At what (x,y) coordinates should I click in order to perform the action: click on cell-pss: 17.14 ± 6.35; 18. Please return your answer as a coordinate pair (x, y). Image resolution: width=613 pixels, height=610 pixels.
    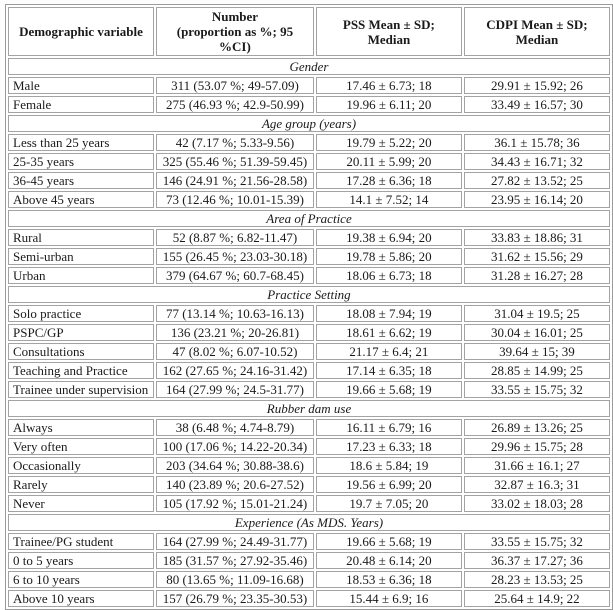
    Looking at the image, I should click on (388, 370).